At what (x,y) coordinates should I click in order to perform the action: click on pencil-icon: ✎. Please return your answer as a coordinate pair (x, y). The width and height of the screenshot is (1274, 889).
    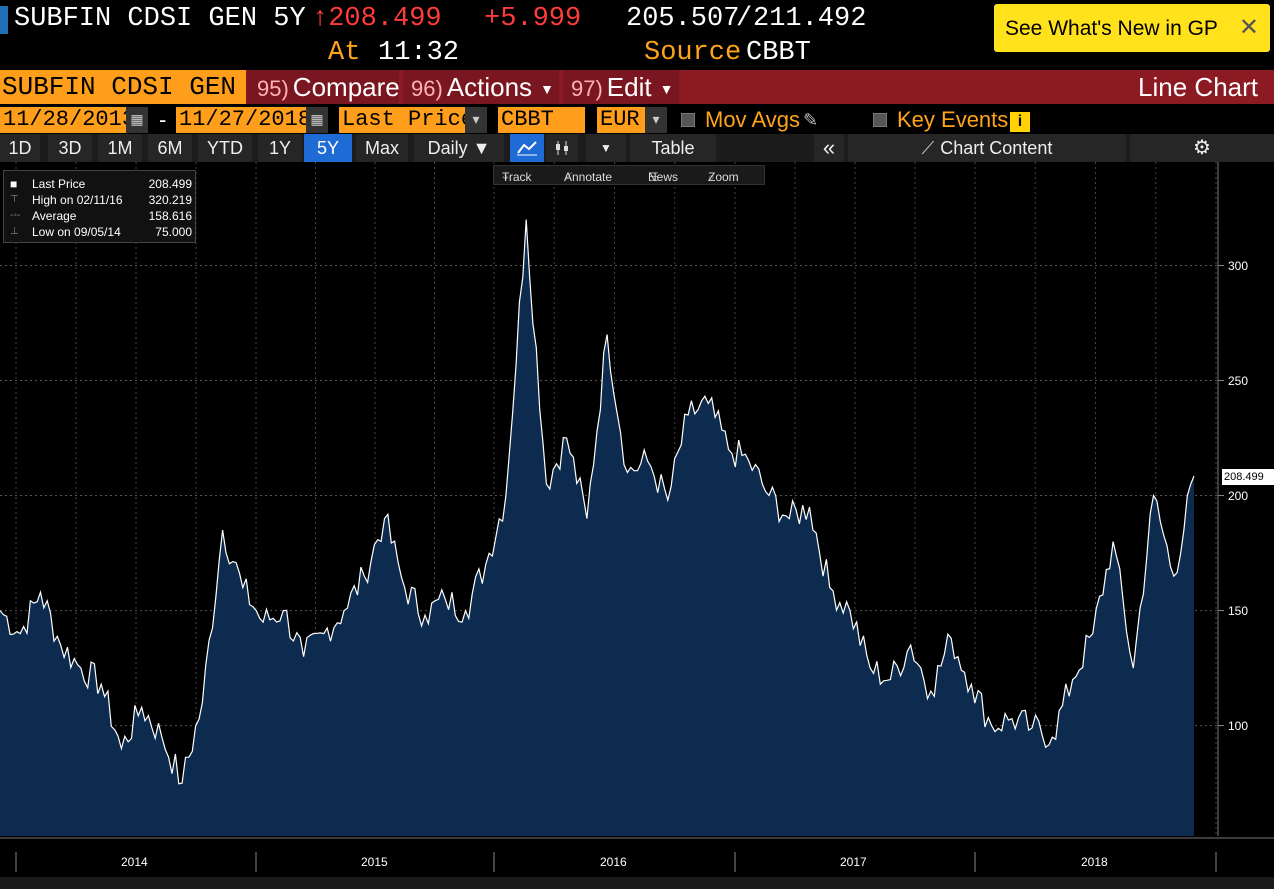
    Looking at the image, I should click on (811, 120).